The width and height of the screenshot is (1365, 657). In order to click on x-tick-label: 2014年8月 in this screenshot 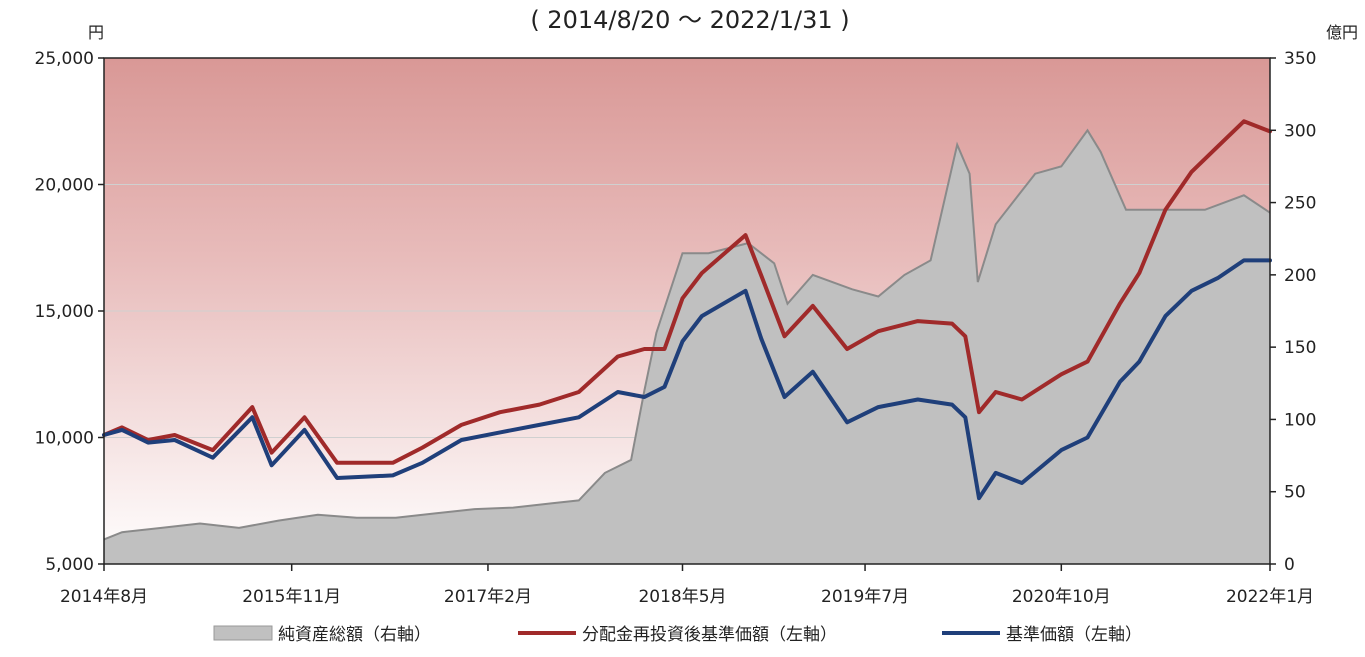, I will do `click(104, 597)`.